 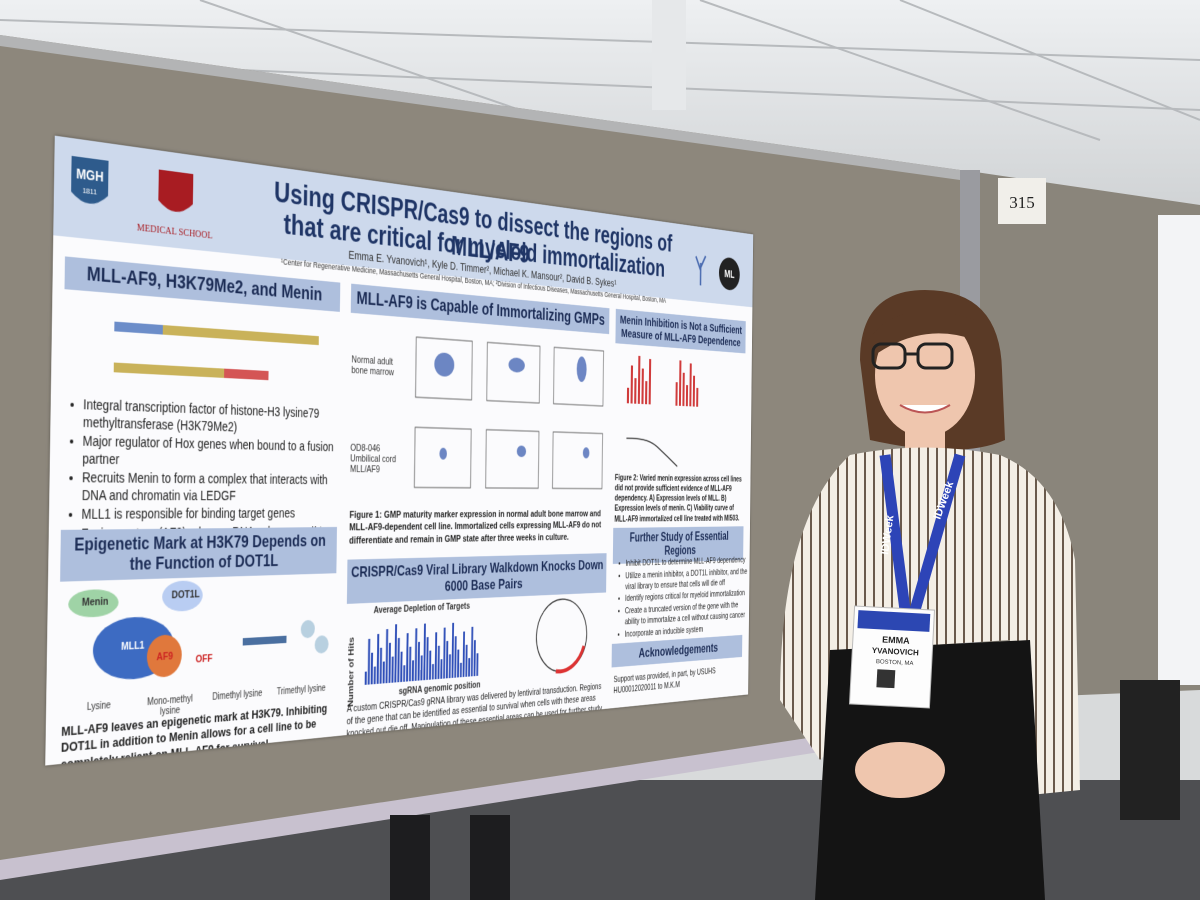 I want to click on number-card, so click(x=1022, y=201).